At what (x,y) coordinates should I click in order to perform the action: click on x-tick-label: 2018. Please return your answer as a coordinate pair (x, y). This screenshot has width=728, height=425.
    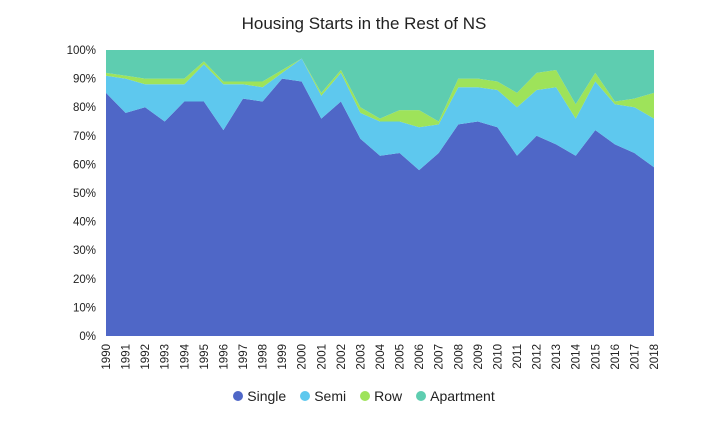
    Looking at the image, I should click on (655, 357).